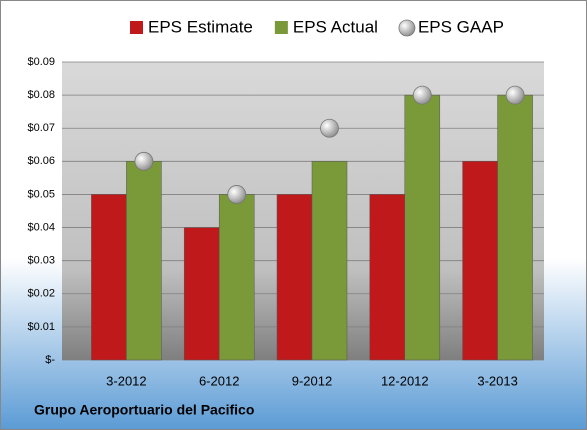 The height and width of the screenshot is (430, 587). What do you see at coordinates (335, 26) in the screenshot?
I see `legend-label: EPS Actual` at bounding box center [335, 26].